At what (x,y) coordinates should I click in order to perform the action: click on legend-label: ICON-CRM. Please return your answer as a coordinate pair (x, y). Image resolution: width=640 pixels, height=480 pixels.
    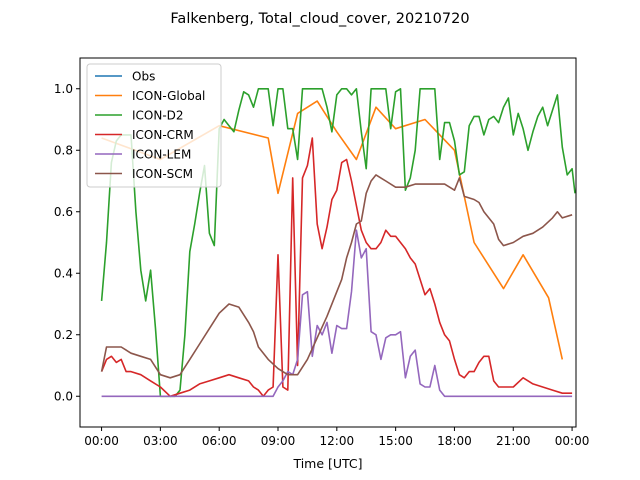
    Looking at the image, I should click on (163, 135).